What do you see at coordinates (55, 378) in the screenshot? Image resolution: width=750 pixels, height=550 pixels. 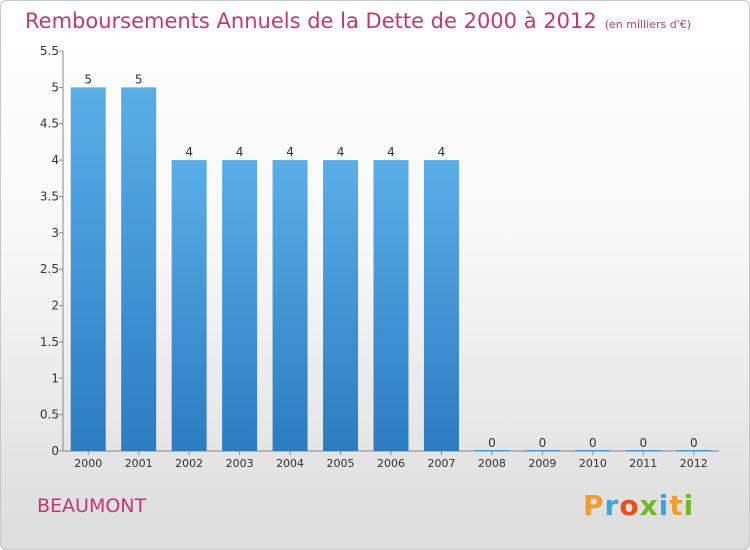 I see `y-tick-label: 1` at bounding box center [55, 378].